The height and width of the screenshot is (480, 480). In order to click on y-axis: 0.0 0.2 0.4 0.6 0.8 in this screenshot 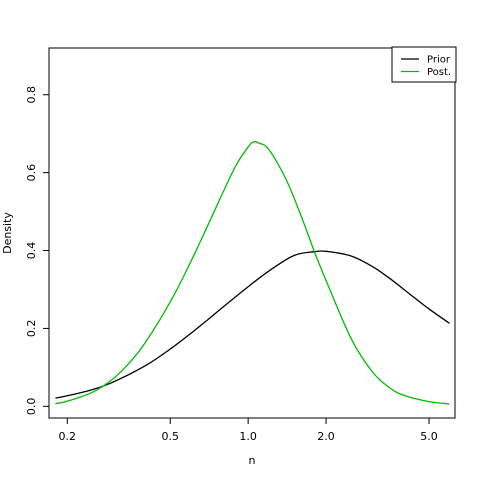, I will do `click(37, 250)`.